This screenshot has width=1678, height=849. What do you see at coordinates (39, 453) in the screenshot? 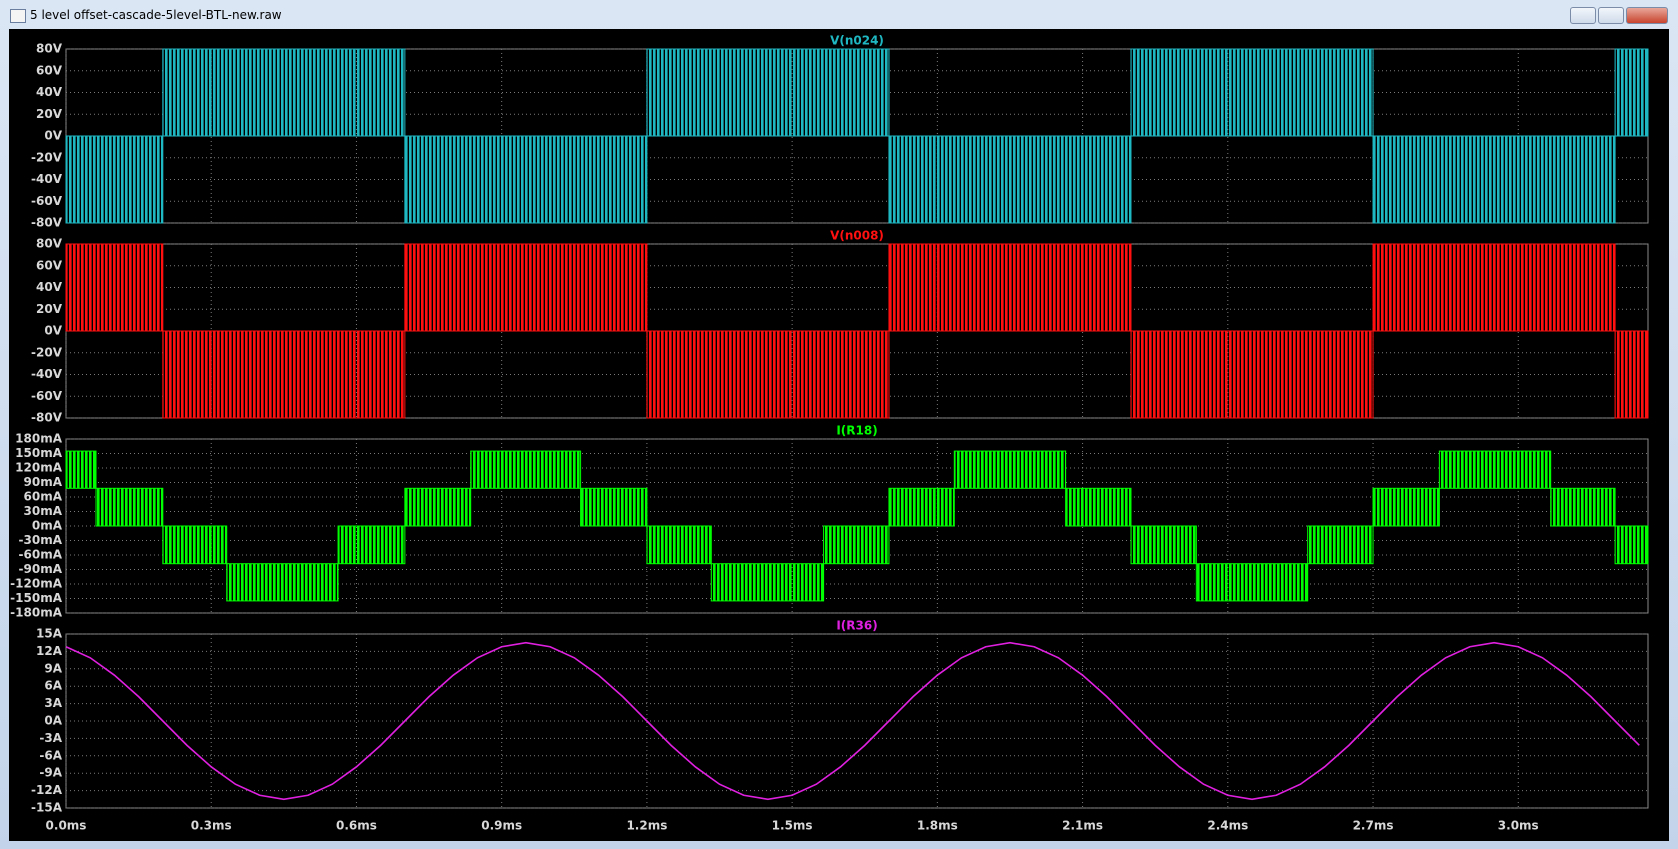
I see `y-tick-label: 150mA` at bounding box center [39, 453].